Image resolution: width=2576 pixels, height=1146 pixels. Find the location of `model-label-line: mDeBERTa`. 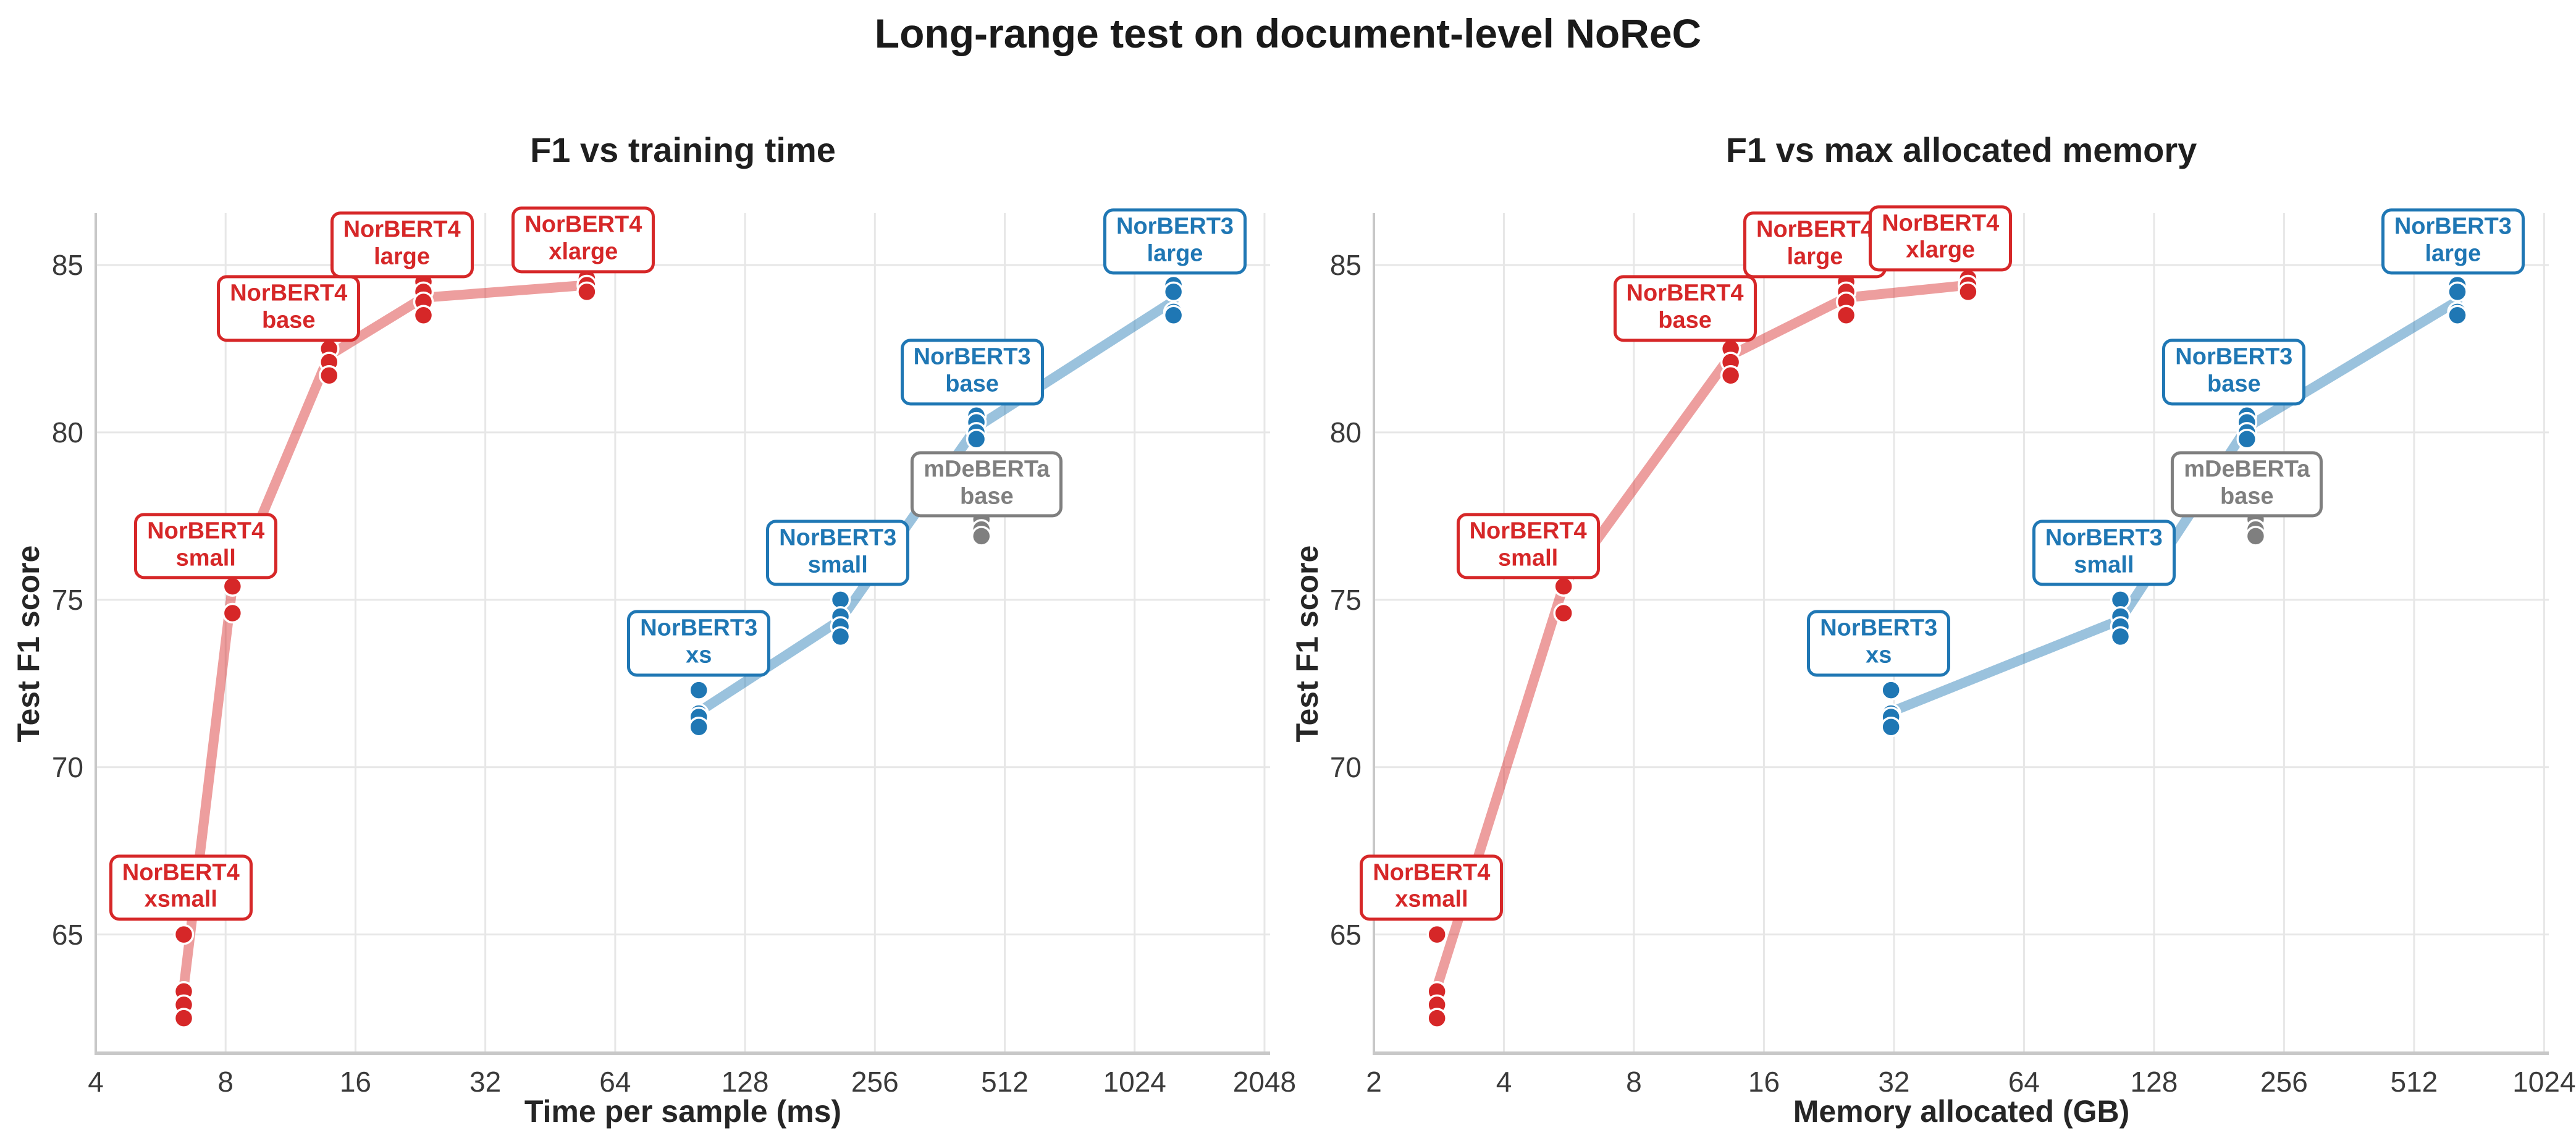

model-label-line: mDeBERTa is located at coordinates (2247, 469).